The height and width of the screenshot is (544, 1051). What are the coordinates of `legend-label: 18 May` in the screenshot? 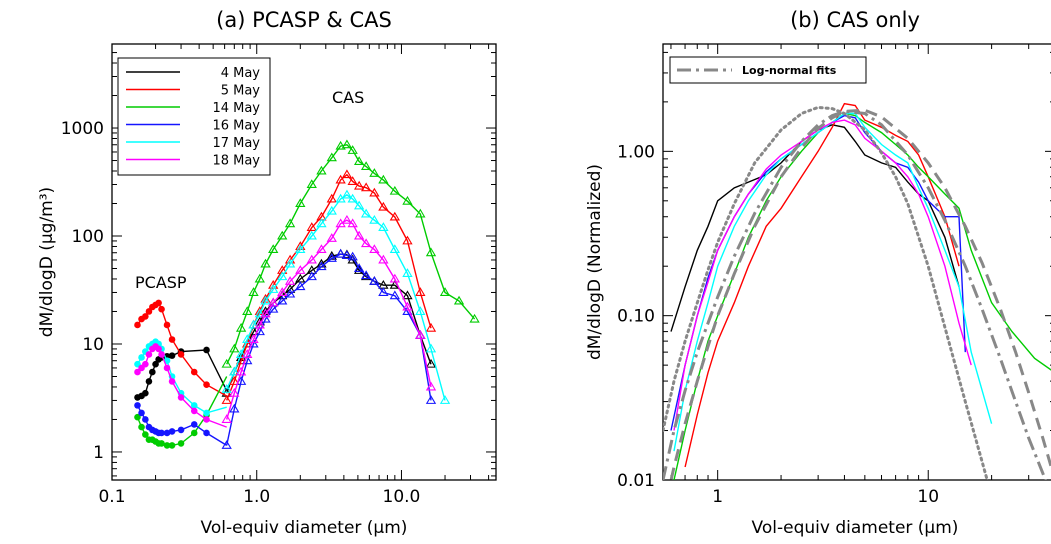 It's located at (236, 161).